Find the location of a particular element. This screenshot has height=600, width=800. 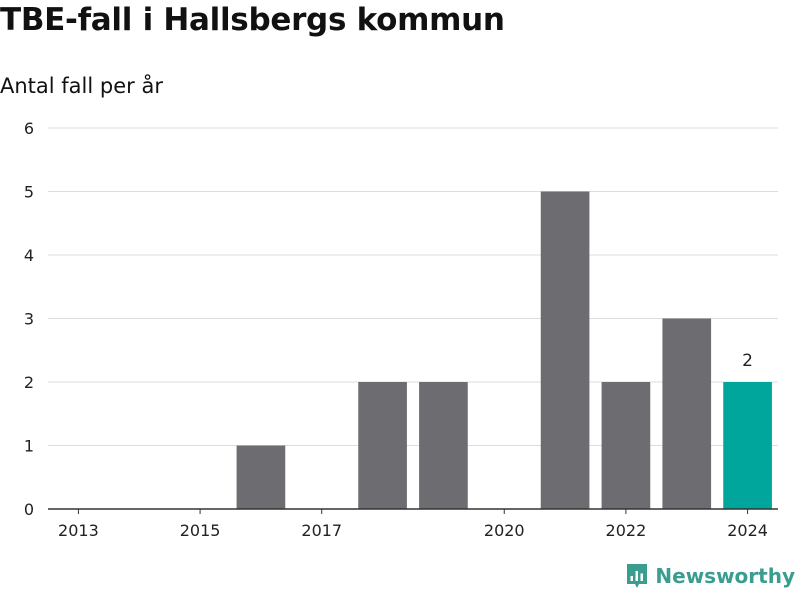

x-tick-label: 2020 is located at coordinates (504, 530).